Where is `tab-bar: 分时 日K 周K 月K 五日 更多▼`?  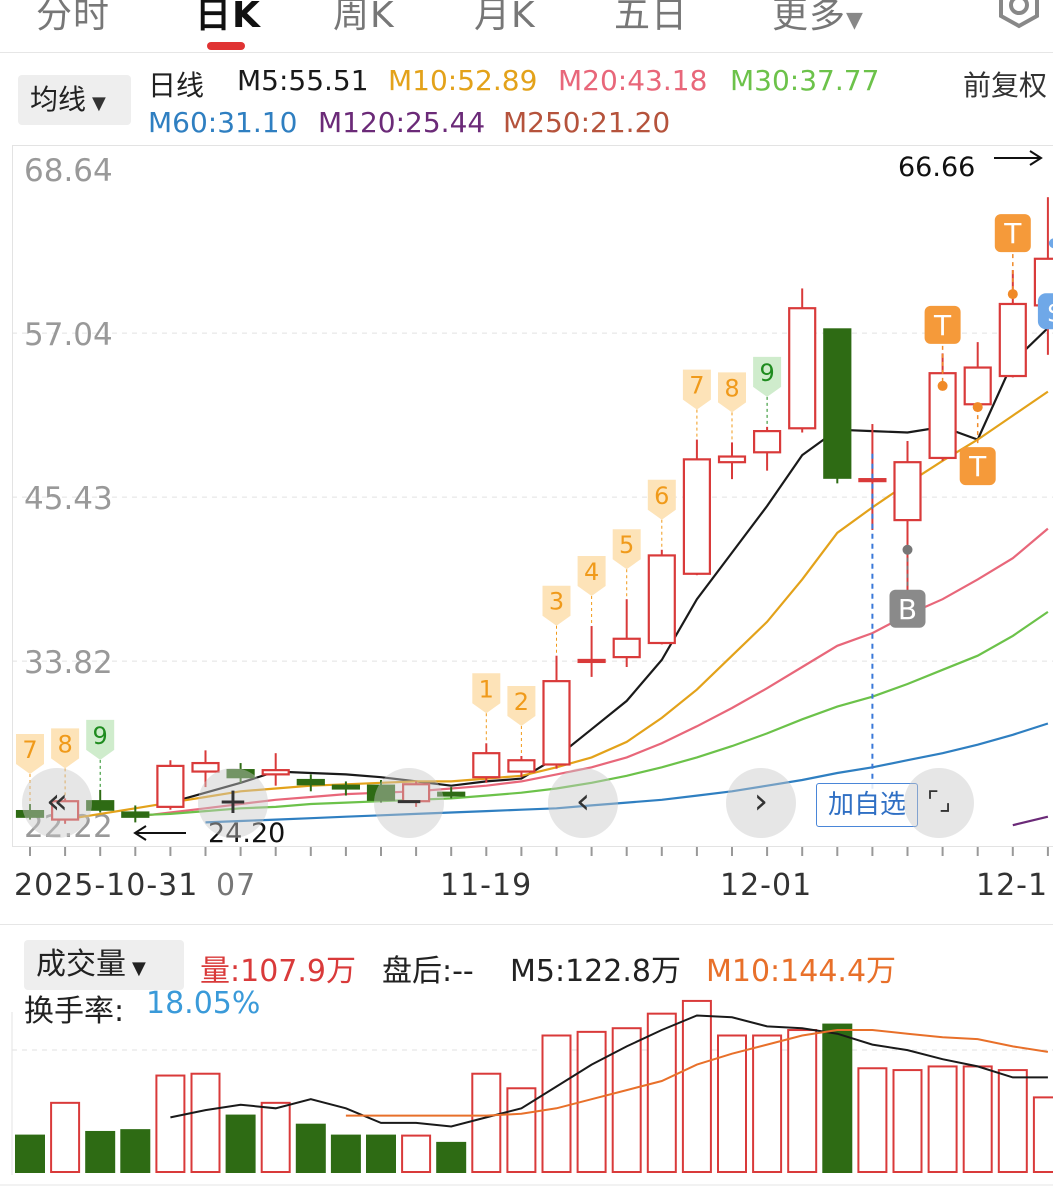 tab-bar: 分时 日K 周K 月K 五日 更多▼ is located at coordinates (526, 26).